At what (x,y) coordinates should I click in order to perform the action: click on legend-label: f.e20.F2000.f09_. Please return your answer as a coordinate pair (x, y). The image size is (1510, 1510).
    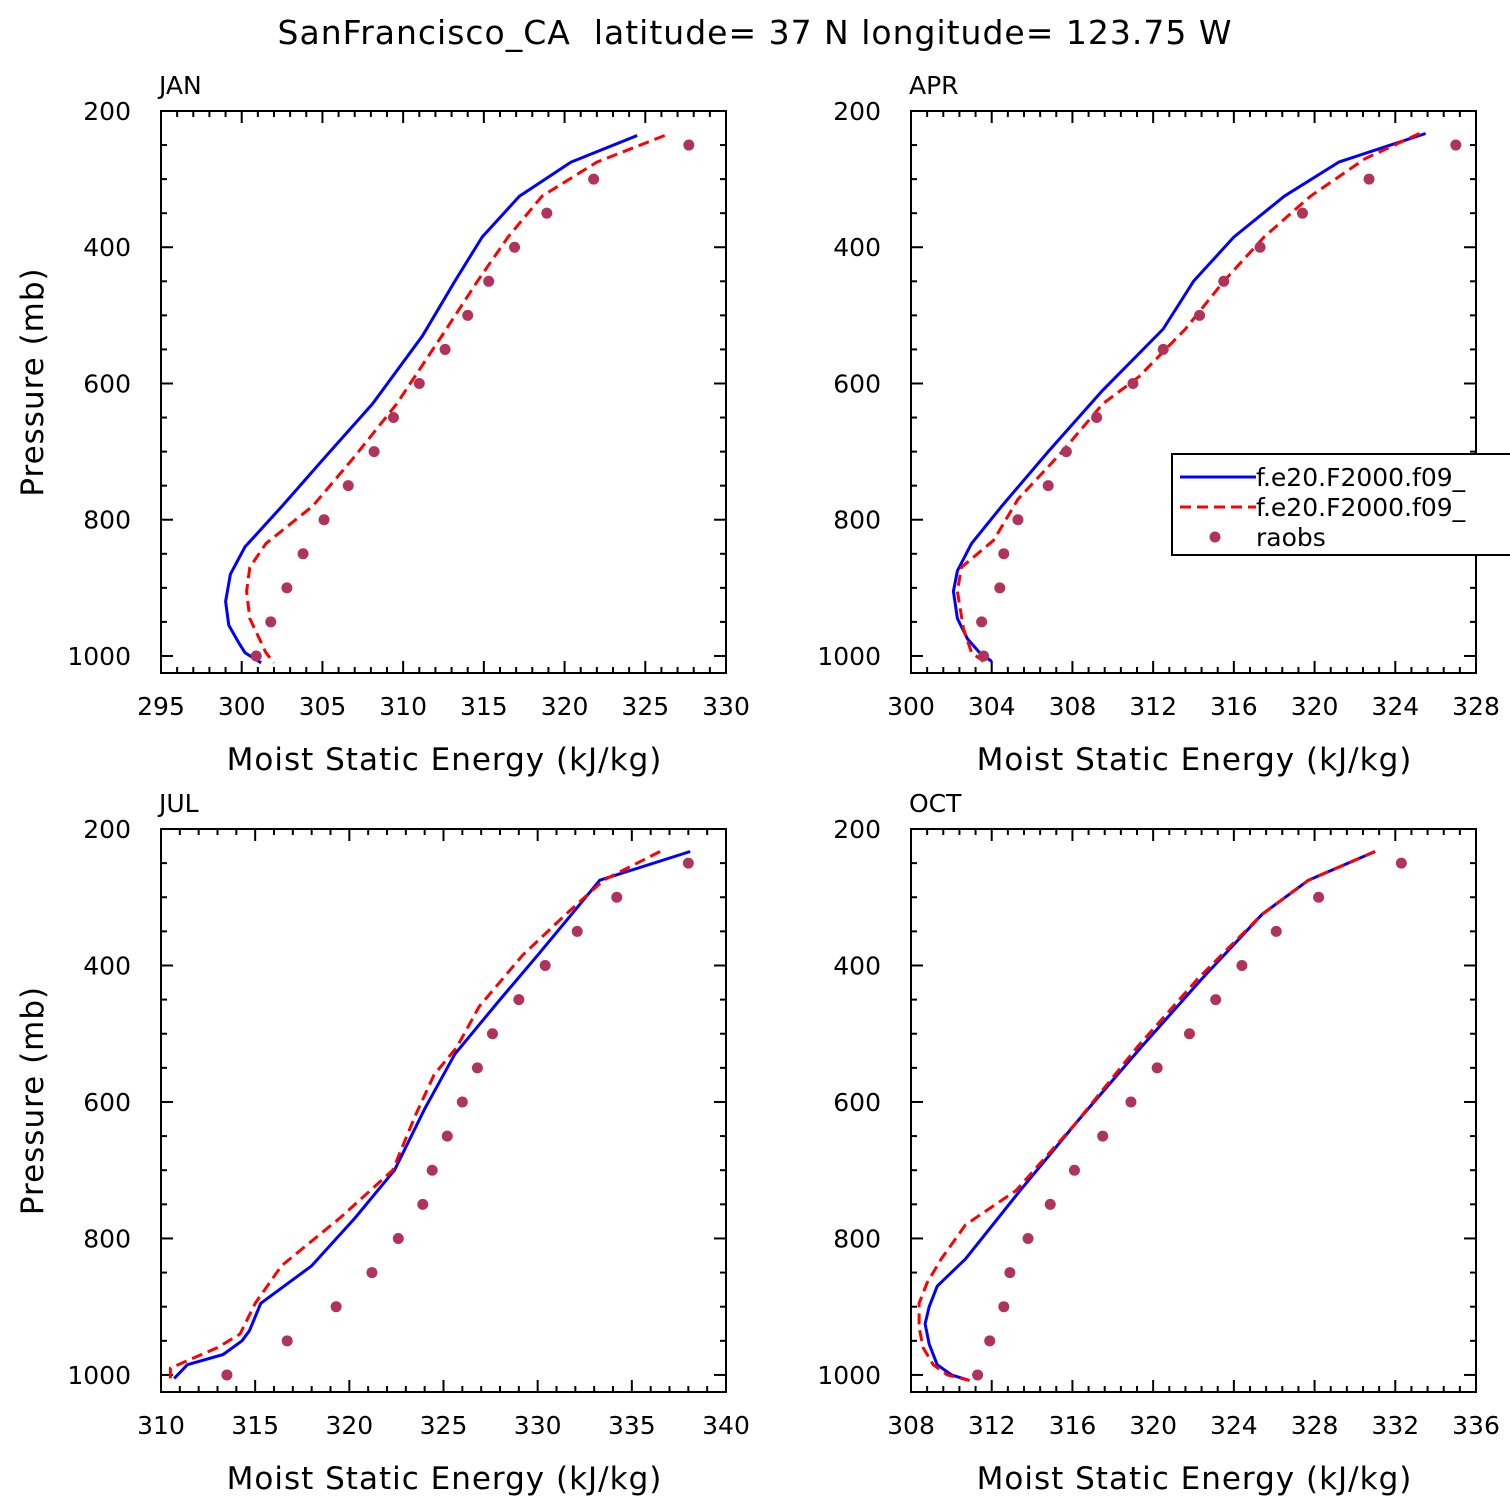
    Looking at the image, I should click on (1361, 507).